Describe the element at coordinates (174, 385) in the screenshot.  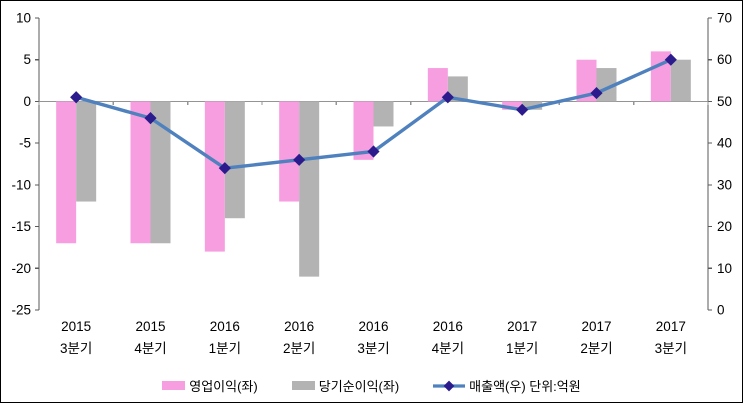
I see `operating-profit-swatch` at that location.